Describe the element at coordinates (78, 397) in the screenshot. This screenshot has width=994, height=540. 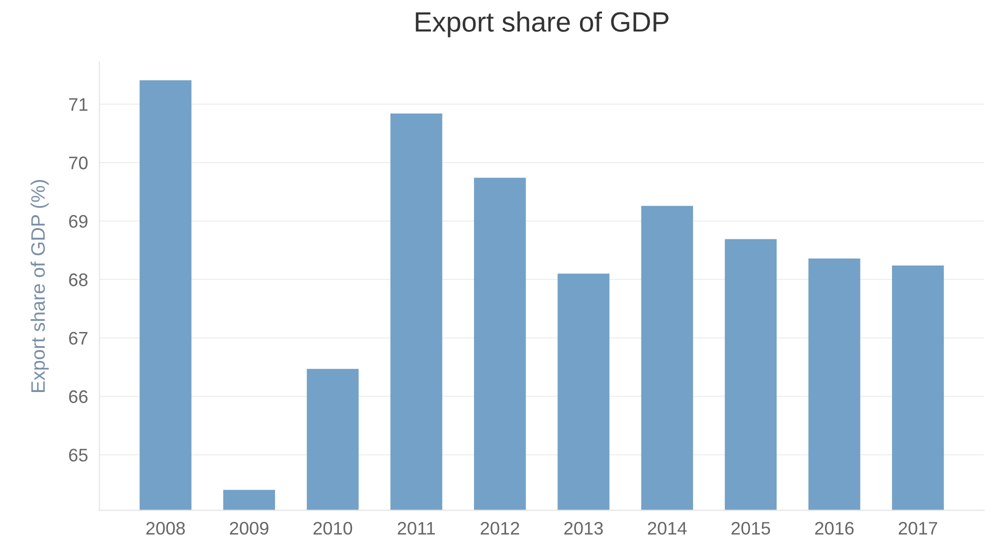
I see `y-tick-label: 66` at that location.